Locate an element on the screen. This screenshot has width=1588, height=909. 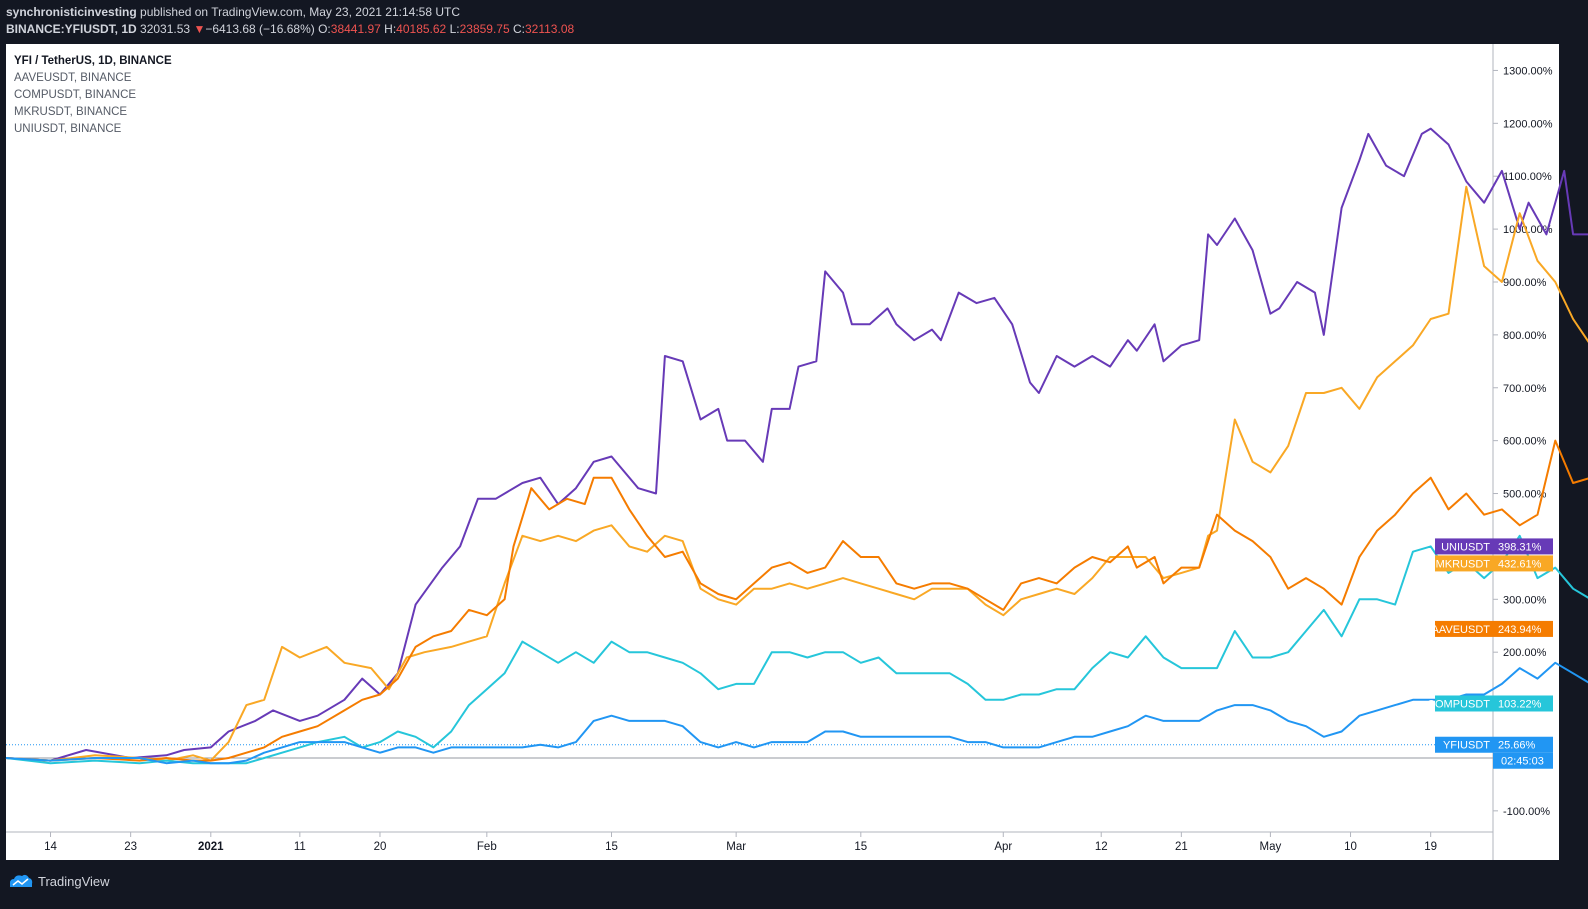
x-tick-label: 12 is located at coordinates (1101, 847).